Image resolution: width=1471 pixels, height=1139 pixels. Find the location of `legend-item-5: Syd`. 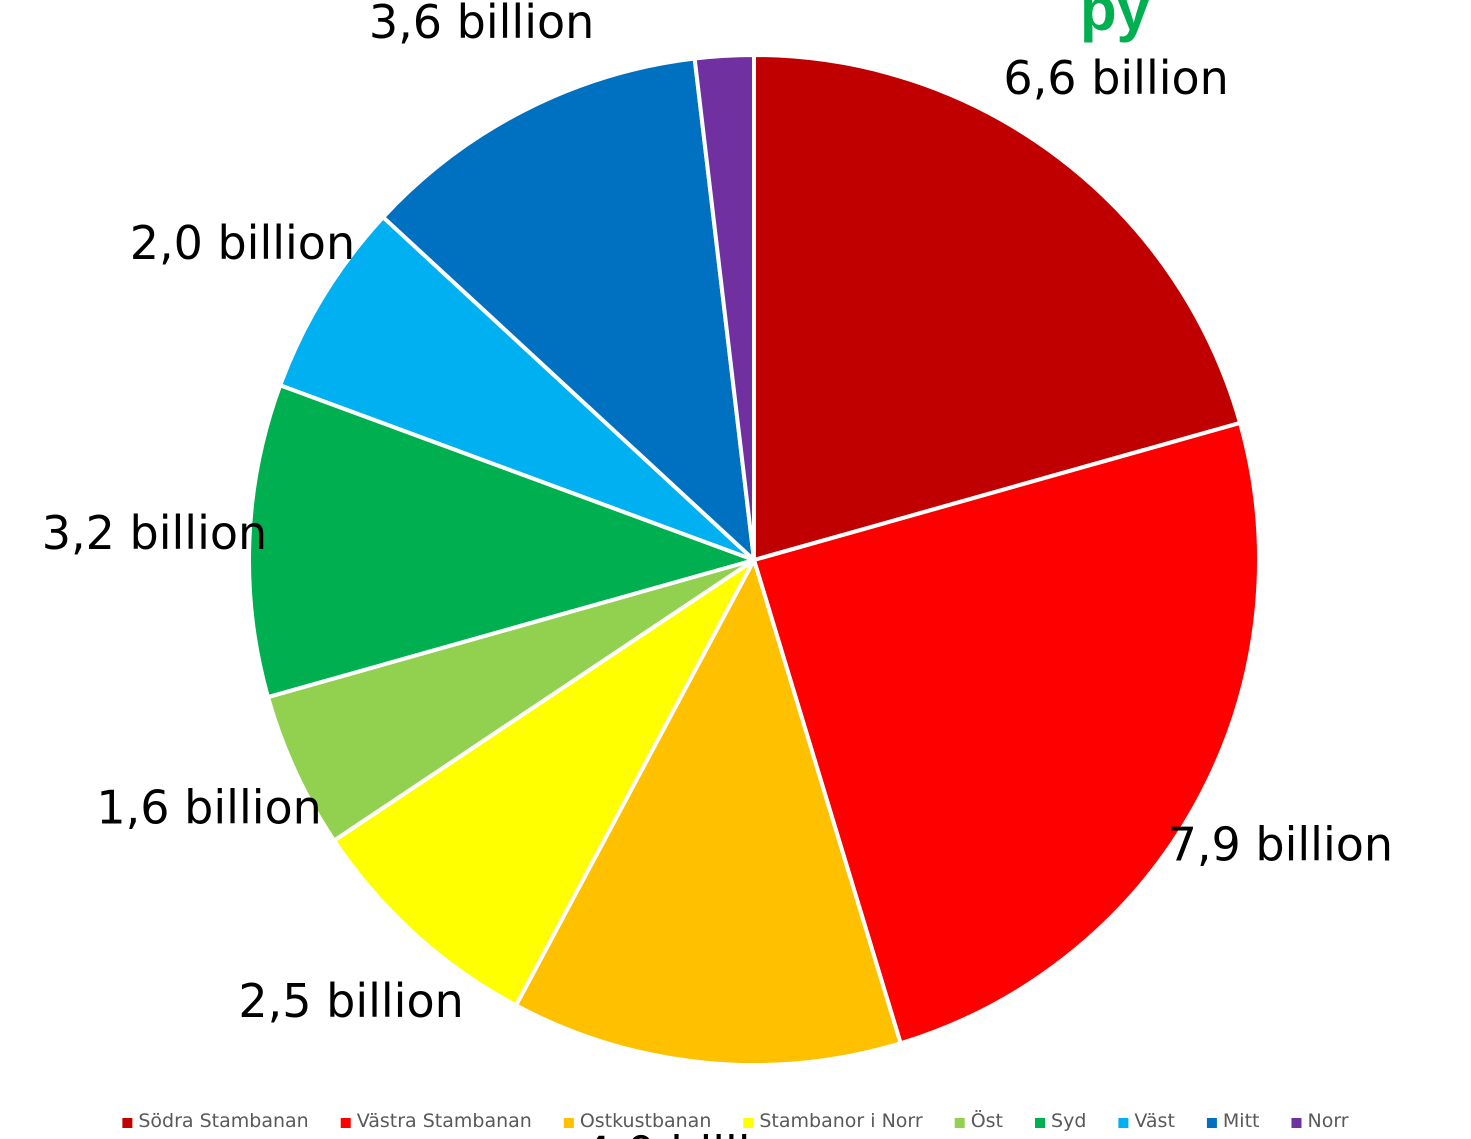

legend-item-5: Syd is located at coordinates (1060, 1121).